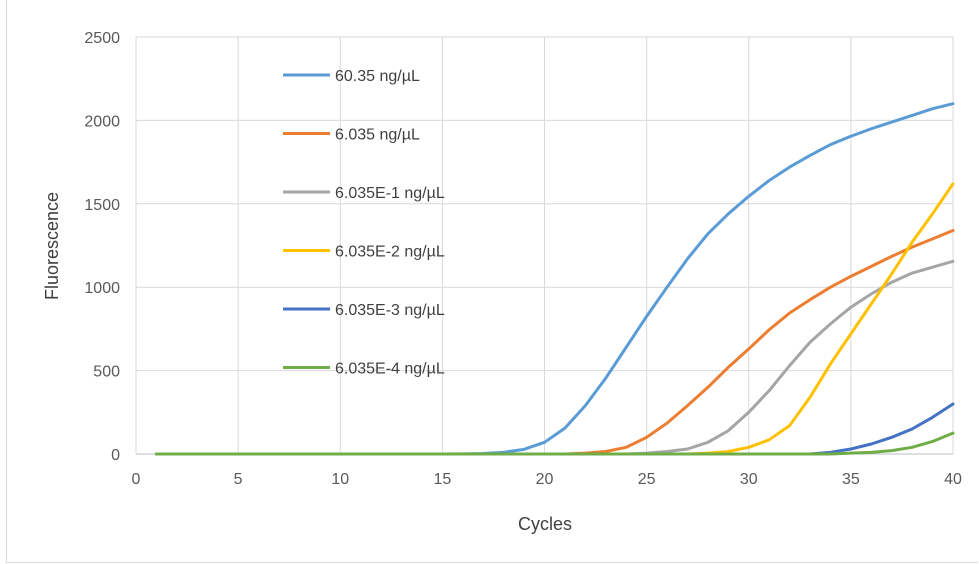 The image size is (979, 564). Describe the element at coordinates (545, 479) in the screenshot. I see `x-tick-label: 20` at that location.